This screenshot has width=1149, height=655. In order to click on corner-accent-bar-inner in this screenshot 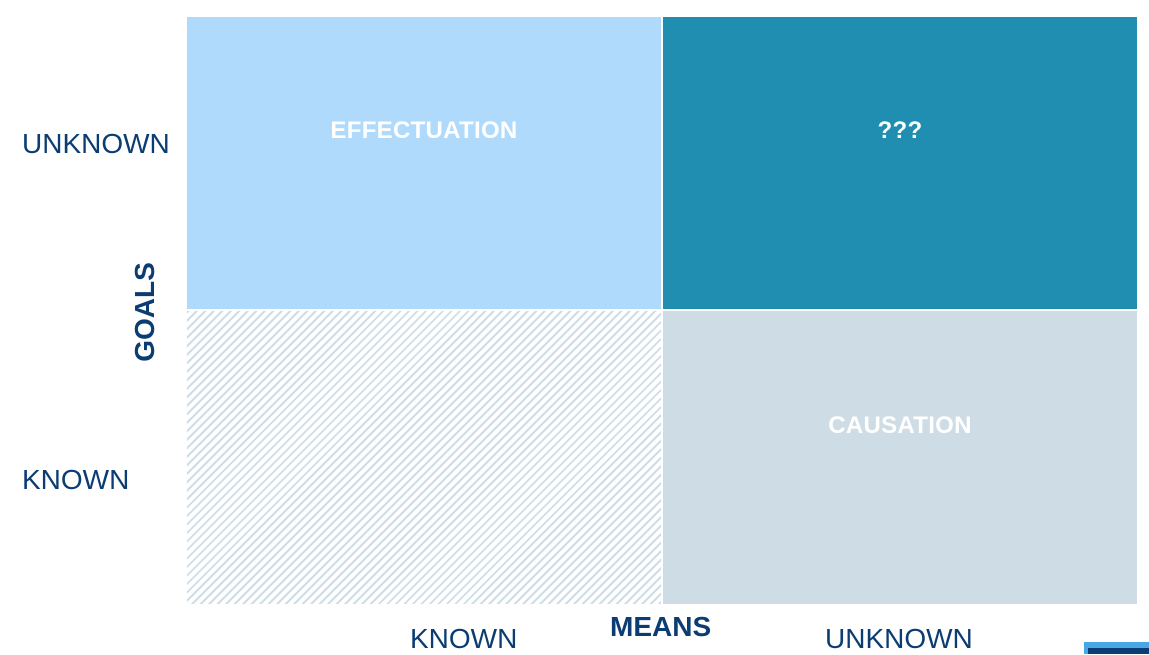, I will do `click(1118, 651)`.